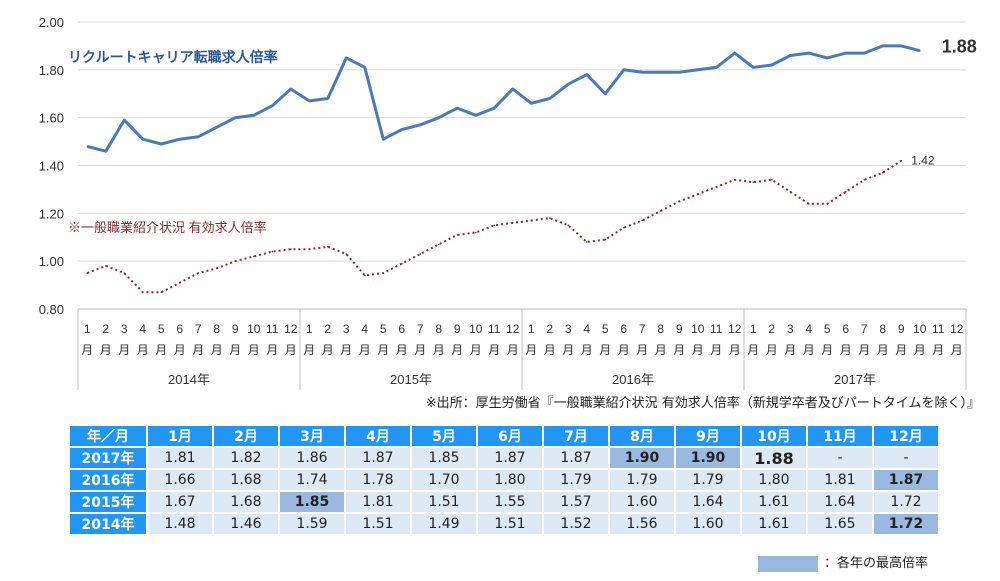 This screenshot has height=581, width=1000. I want to click on table-cell: -, so click(840, 458).